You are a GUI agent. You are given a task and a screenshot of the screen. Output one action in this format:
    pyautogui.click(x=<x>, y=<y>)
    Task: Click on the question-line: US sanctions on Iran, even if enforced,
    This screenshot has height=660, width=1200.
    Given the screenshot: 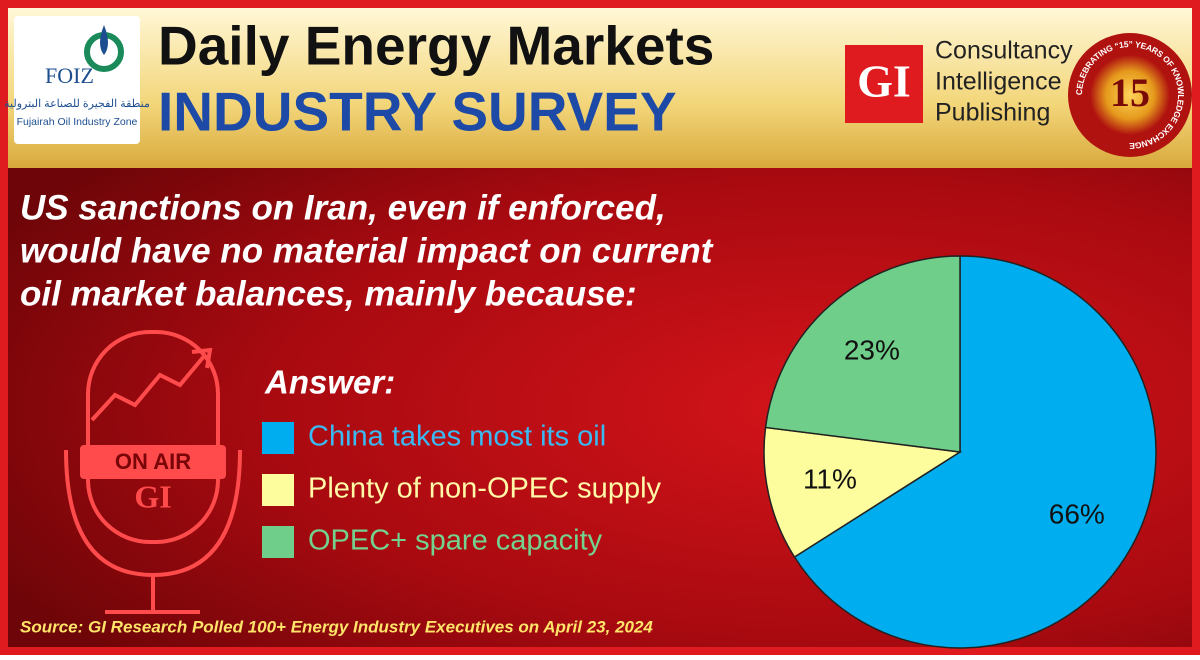 What is the action you would take?
    pyautogui.click(x=343, y=207)
    